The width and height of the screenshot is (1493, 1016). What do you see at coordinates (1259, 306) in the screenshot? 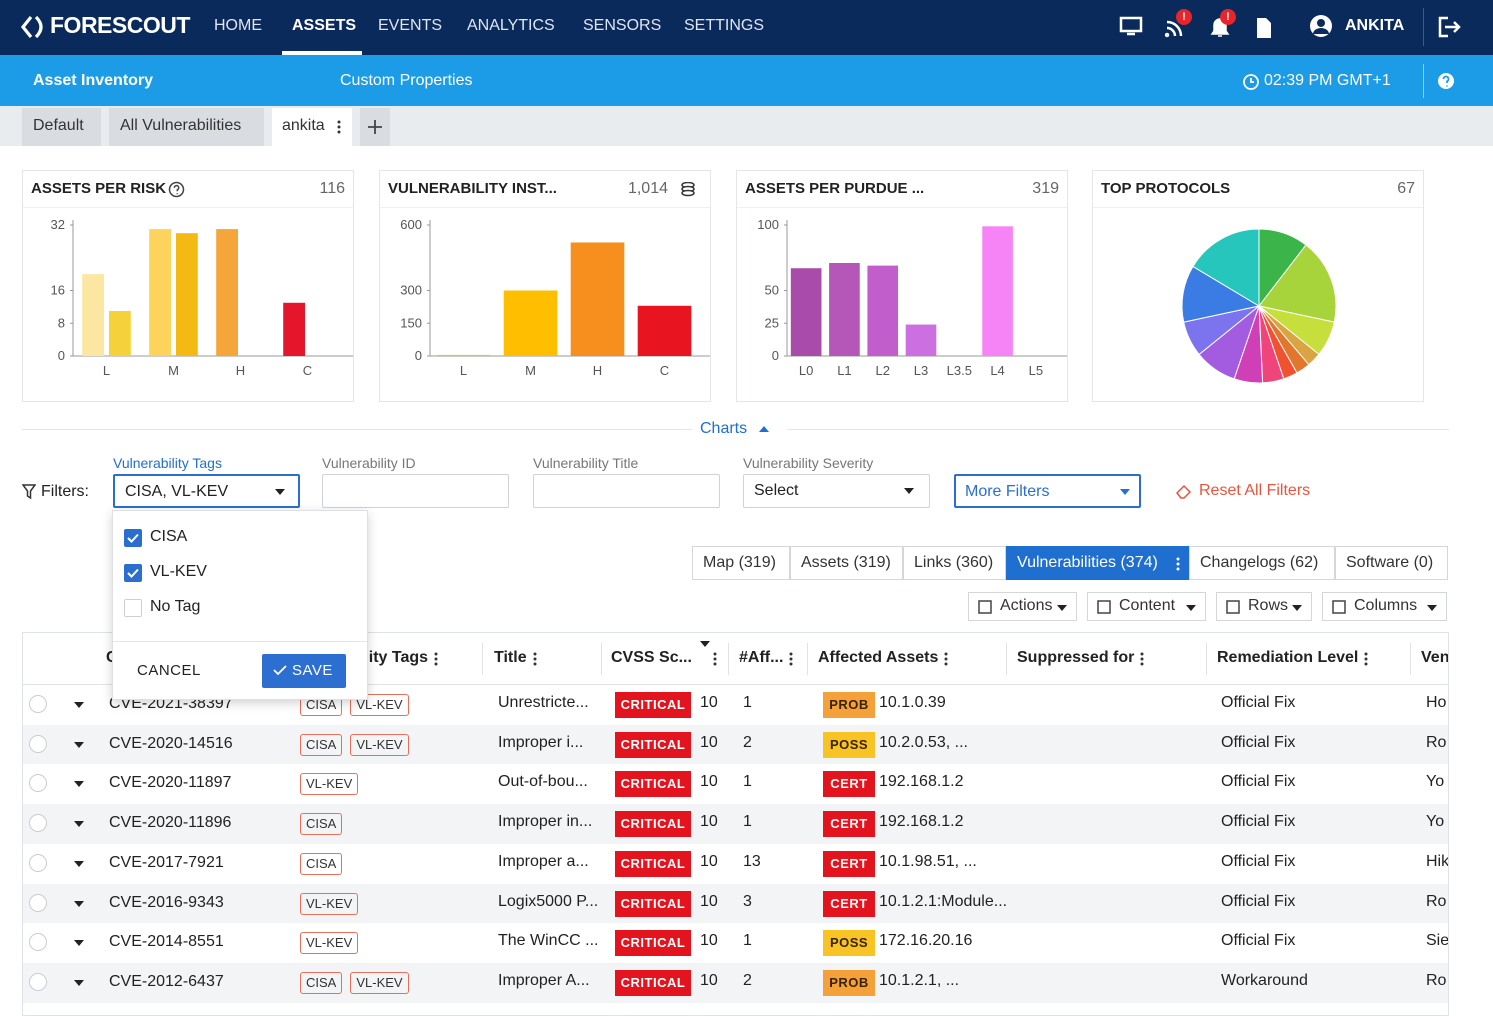
I see `chart-svg` at bounding box center [1259, 306].